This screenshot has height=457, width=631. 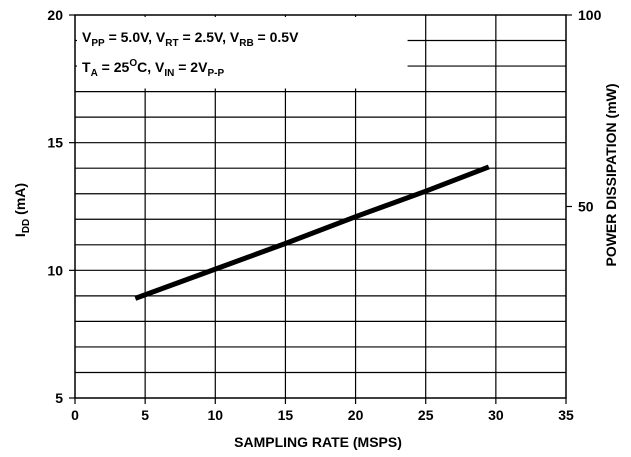 I want to click on annotation-run: C, V, so click(x=151, y=67).